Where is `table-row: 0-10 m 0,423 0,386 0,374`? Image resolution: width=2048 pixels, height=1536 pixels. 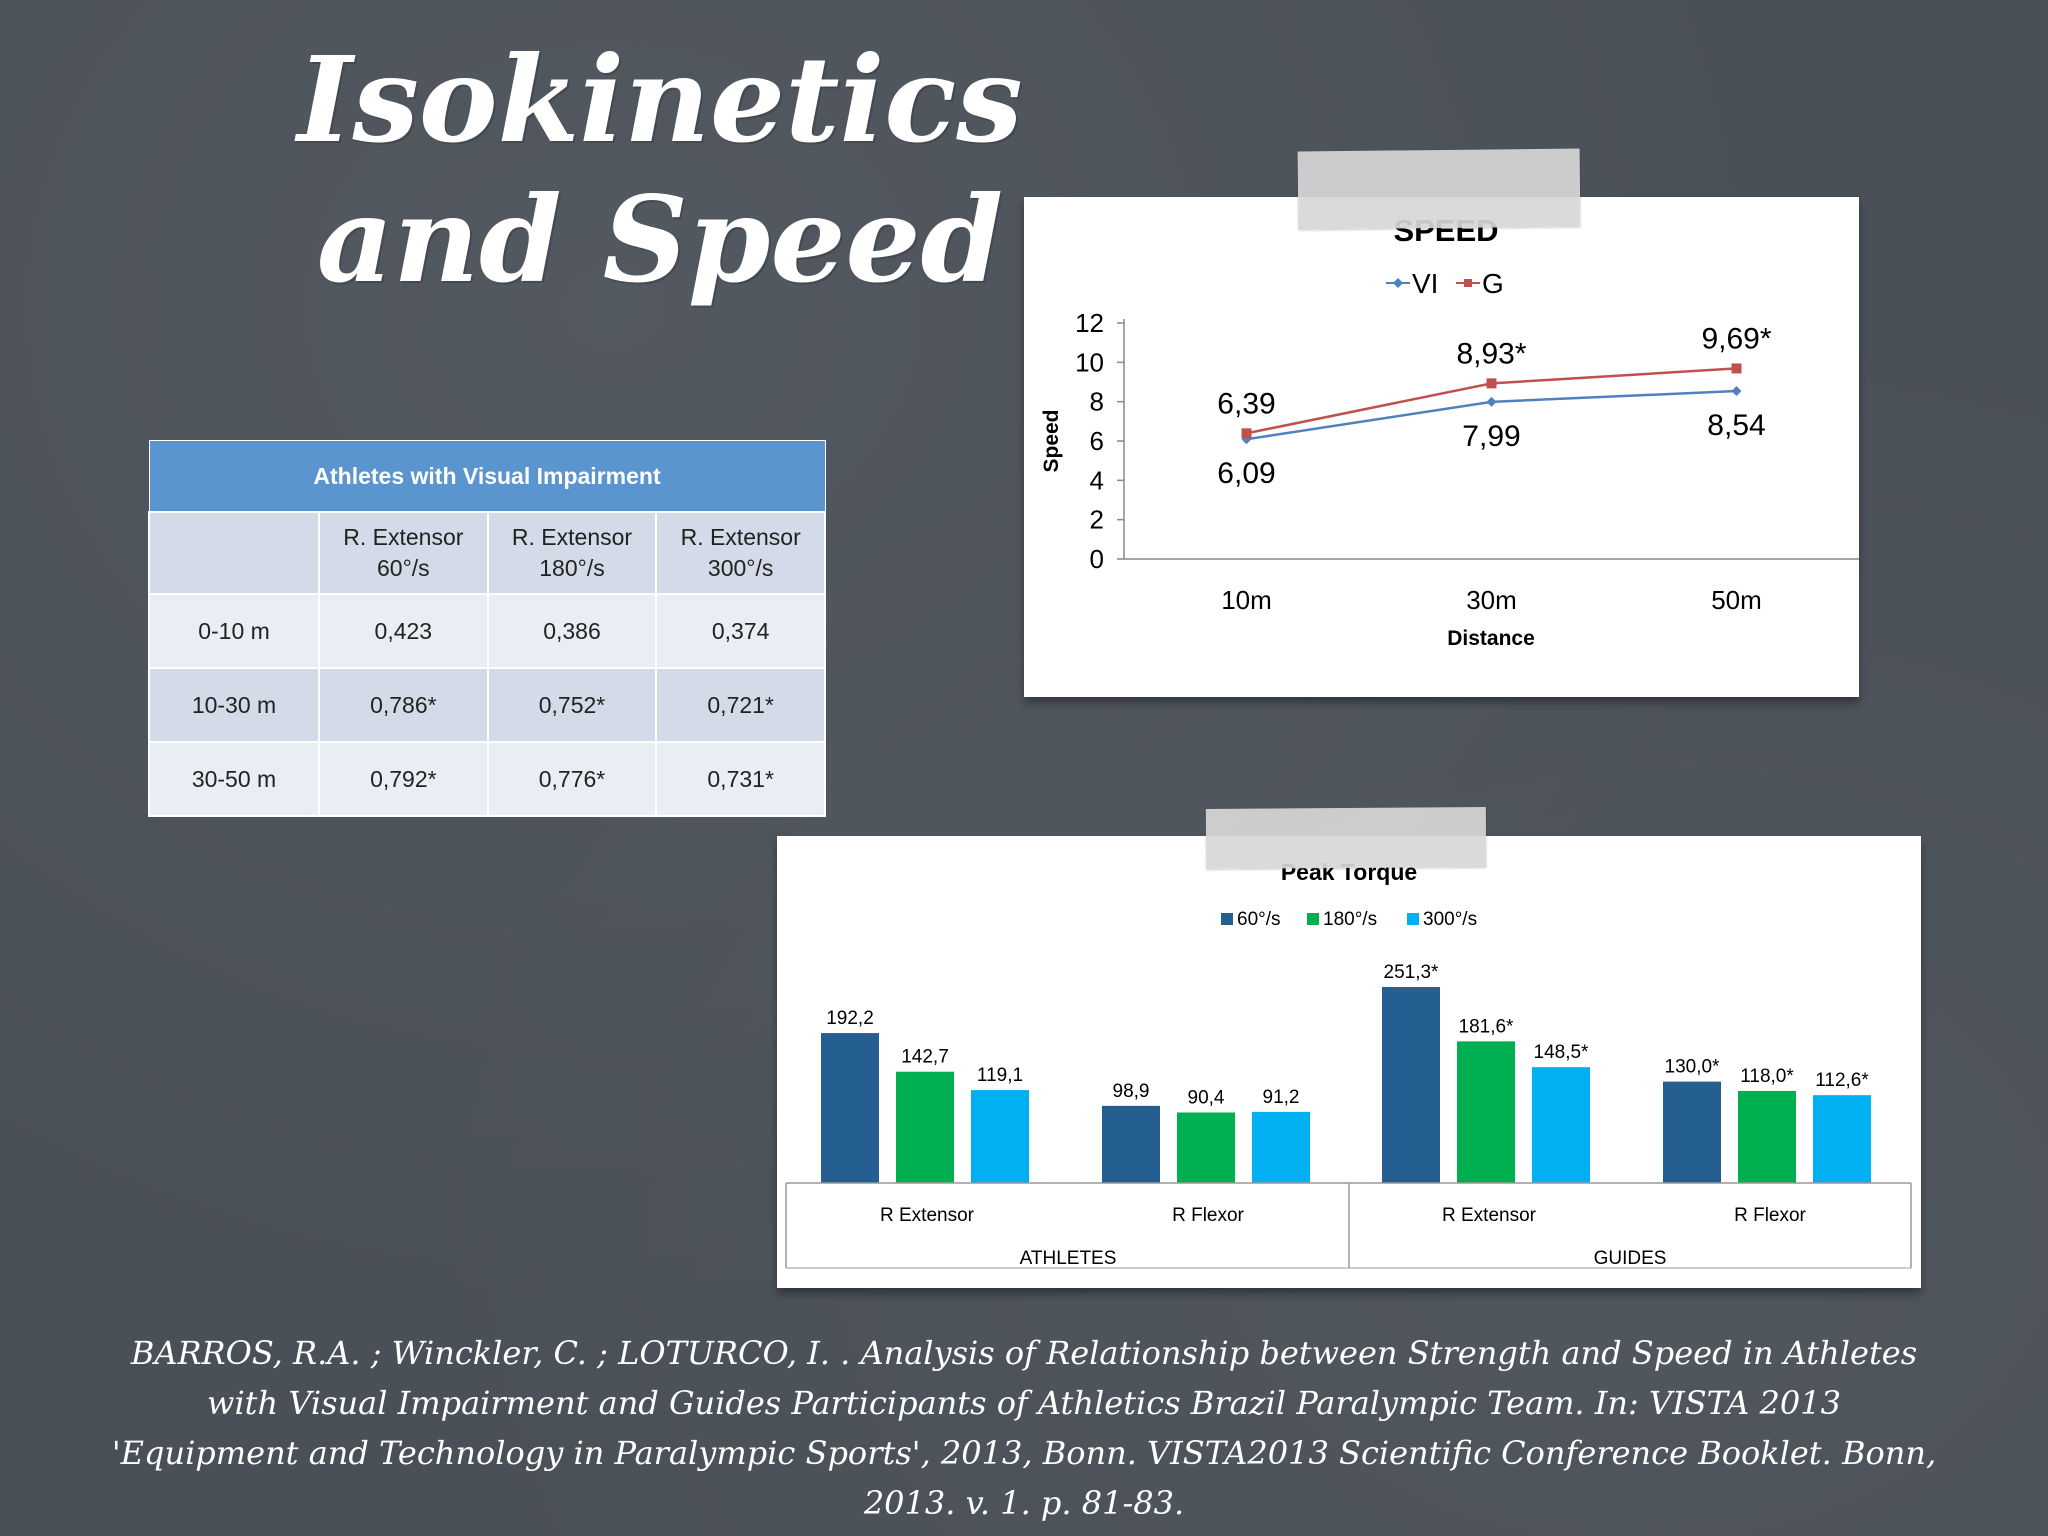 table-row: 0-10 m 0,423 0,386 0,374 is located at coordinates (487, 631).